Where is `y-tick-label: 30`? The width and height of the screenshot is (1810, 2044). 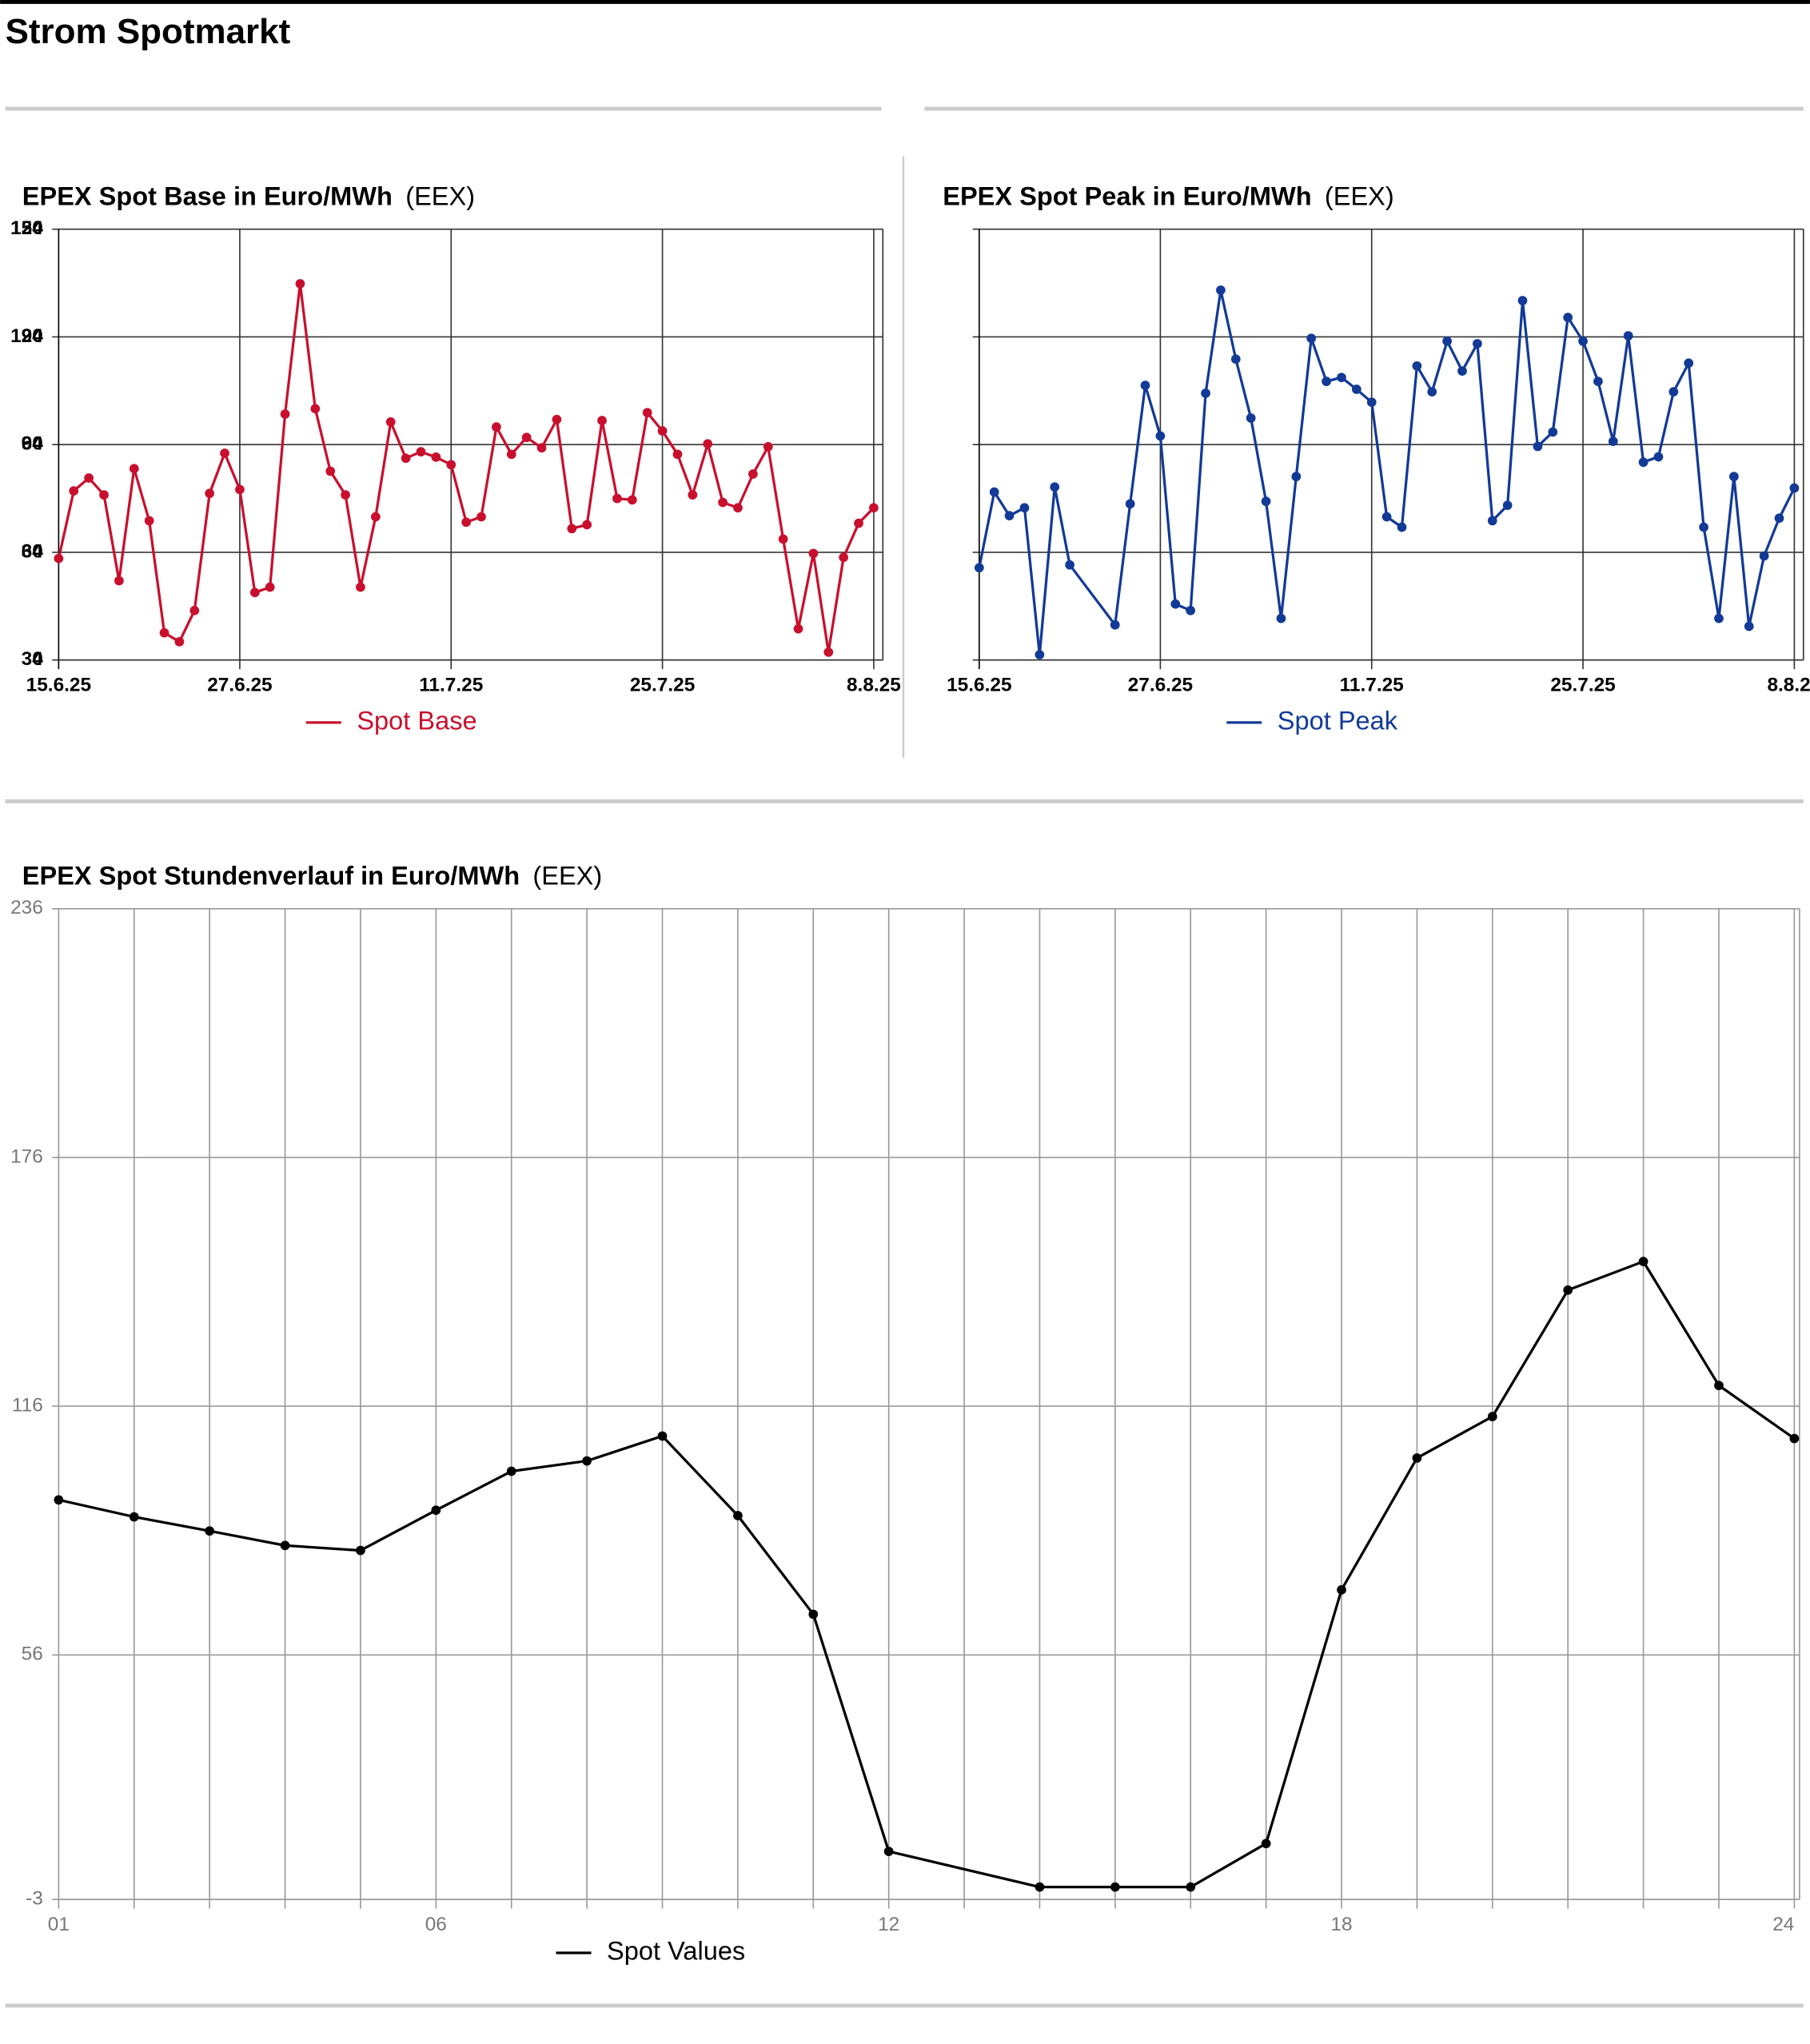 y-tick-label: 30 is located at coordinates (32, 551).